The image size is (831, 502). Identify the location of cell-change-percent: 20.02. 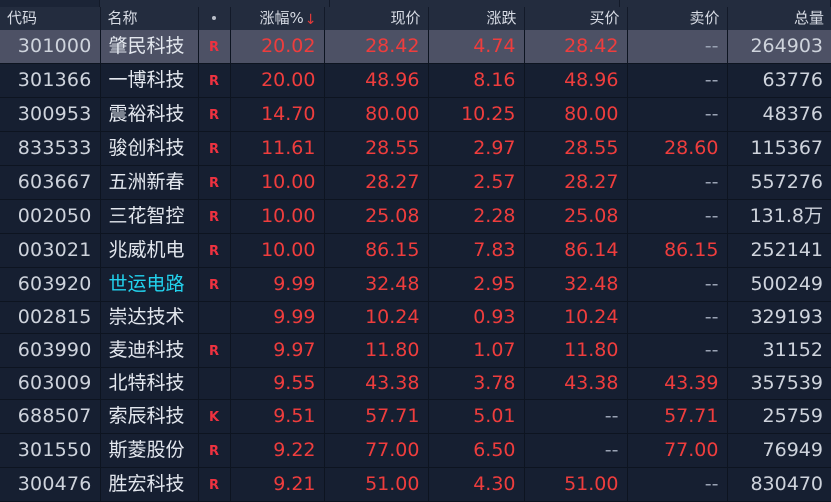
(277, 47).